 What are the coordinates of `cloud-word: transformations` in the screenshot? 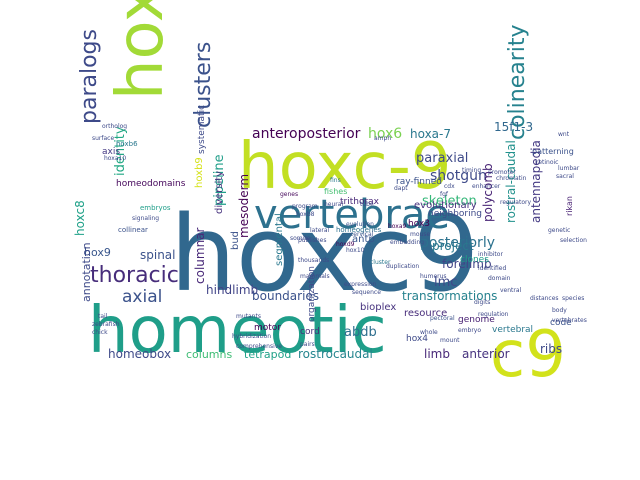 It's located at (449, 296).